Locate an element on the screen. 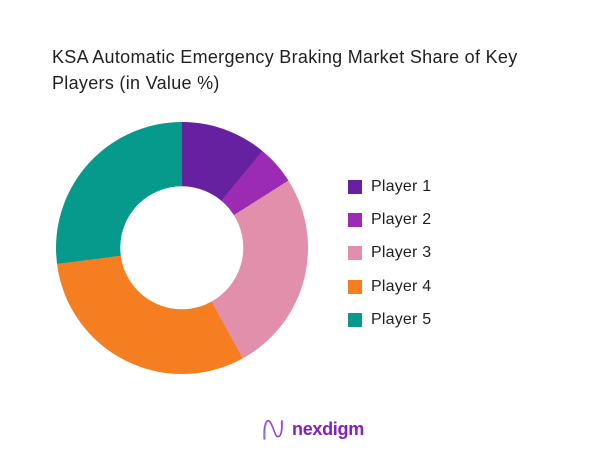 This screenshot has width=602, height=451. legend-item: Player 3 is located at coordinates (389, 253).